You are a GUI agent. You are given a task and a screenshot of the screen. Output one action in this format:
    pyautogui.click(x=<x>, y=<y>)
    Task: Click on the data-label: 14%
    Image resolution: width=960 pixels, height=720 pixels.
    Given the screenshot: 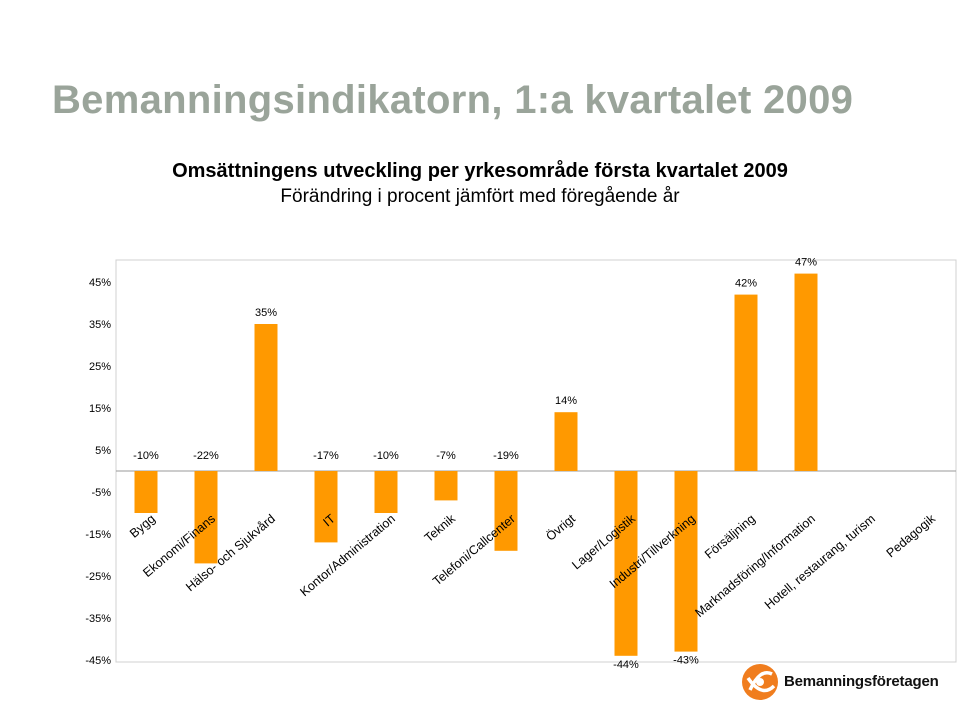 What is the action you would take?
    pyautogui.click(x=566, y=401)
    